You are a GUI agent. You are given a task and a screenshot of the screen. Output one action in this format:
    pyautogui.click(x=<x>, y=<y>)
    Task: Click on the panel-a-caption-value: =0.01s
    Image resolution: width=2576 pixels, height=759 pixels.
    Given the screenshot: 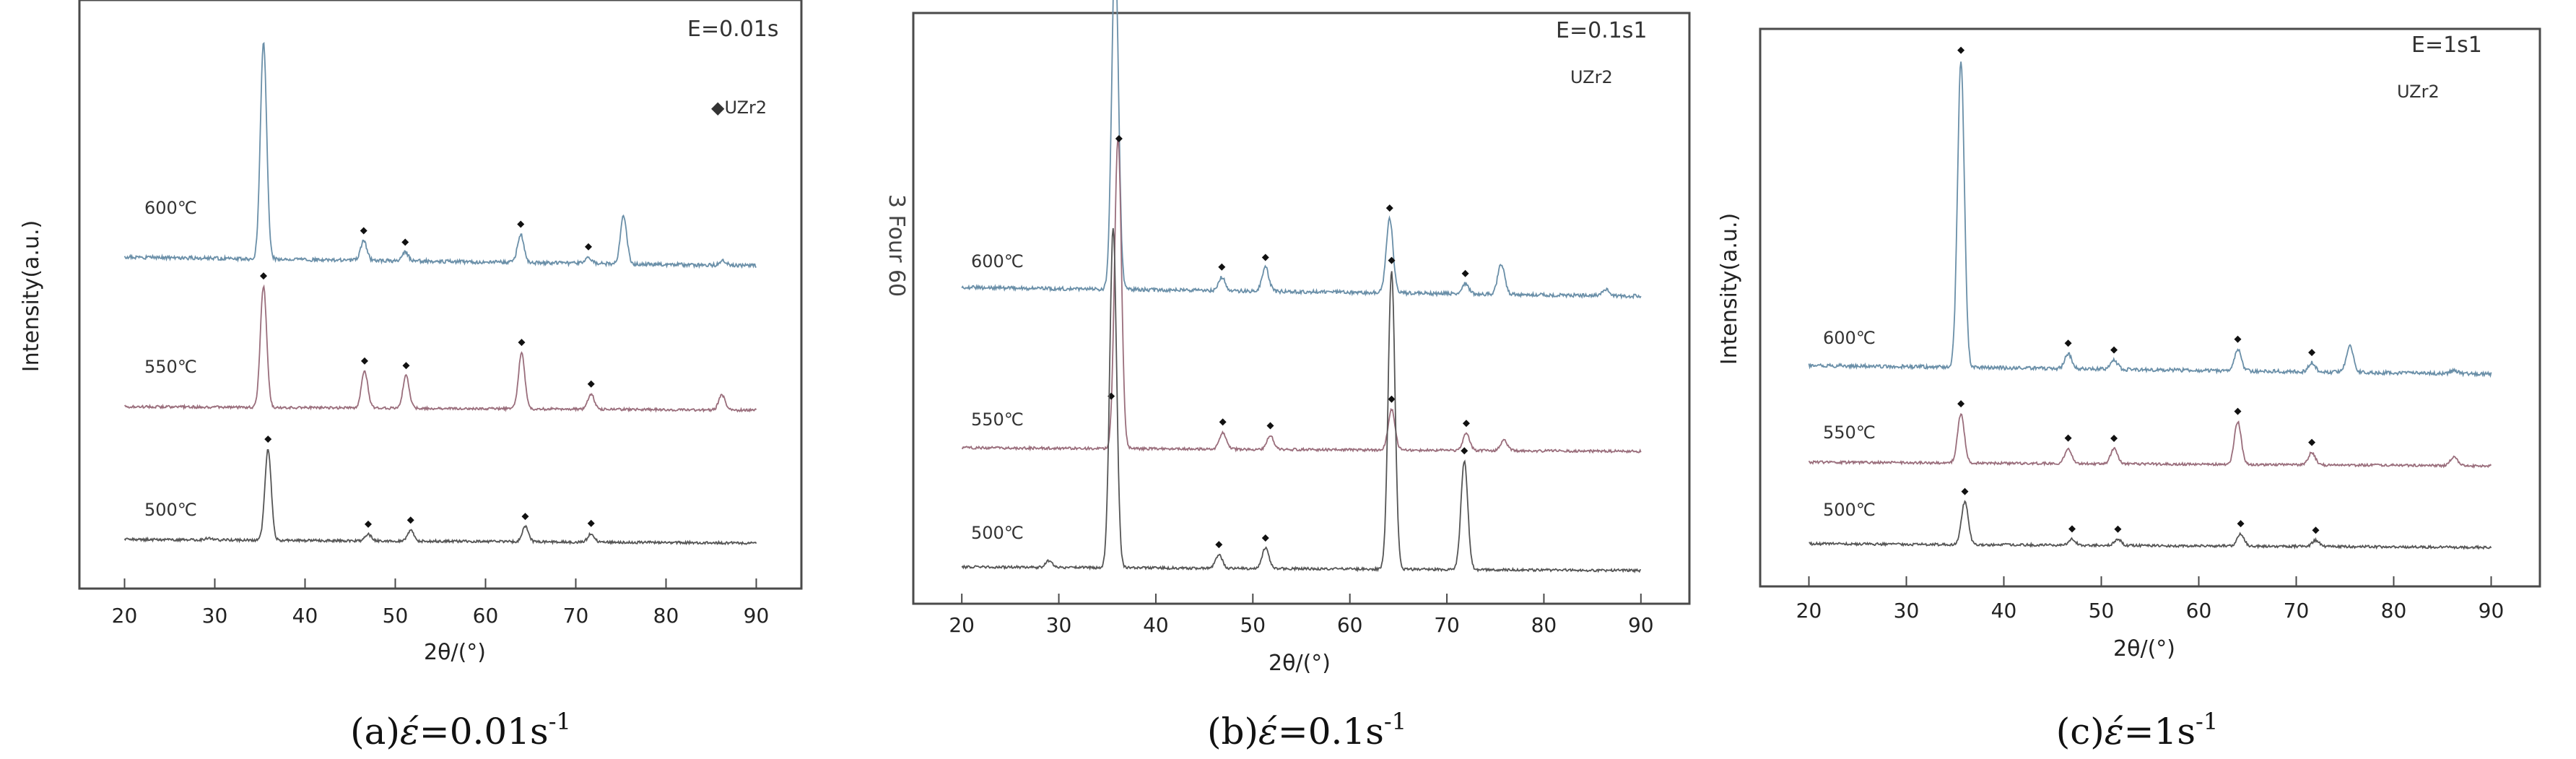 What is the action you would take?
    pyautogui.click(x=484, y=732)
    